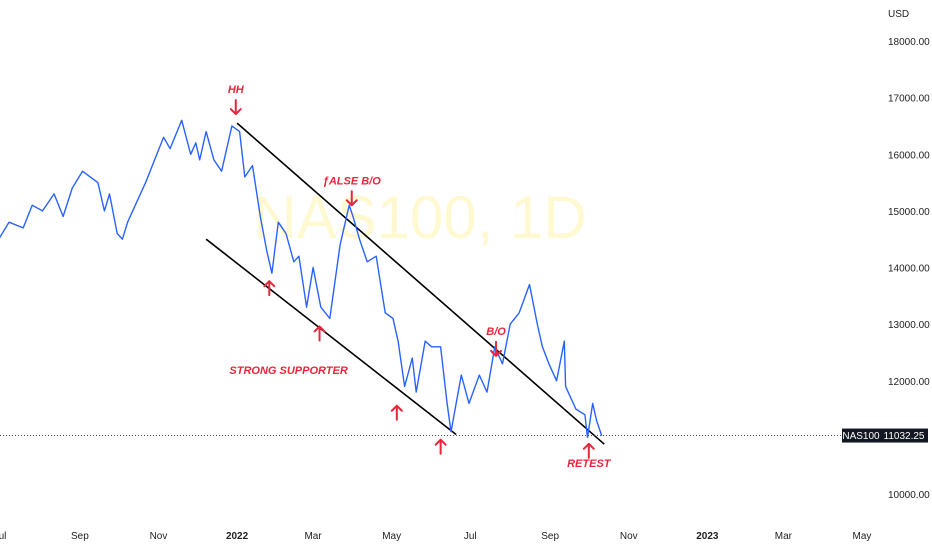  I want to click on last-price-value: 11032.25, so click(904, 436).